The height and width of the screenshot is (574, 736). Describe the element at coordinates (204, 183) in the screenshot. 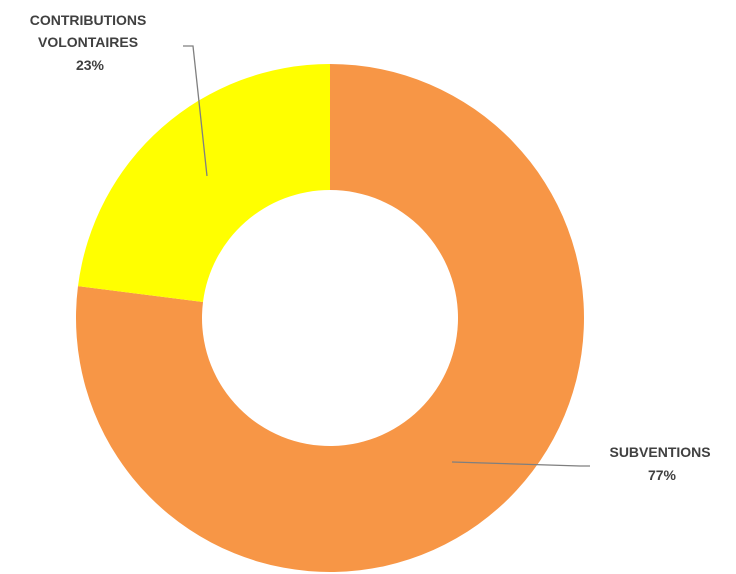

I see `slice-contributions-volontaires` at that location.